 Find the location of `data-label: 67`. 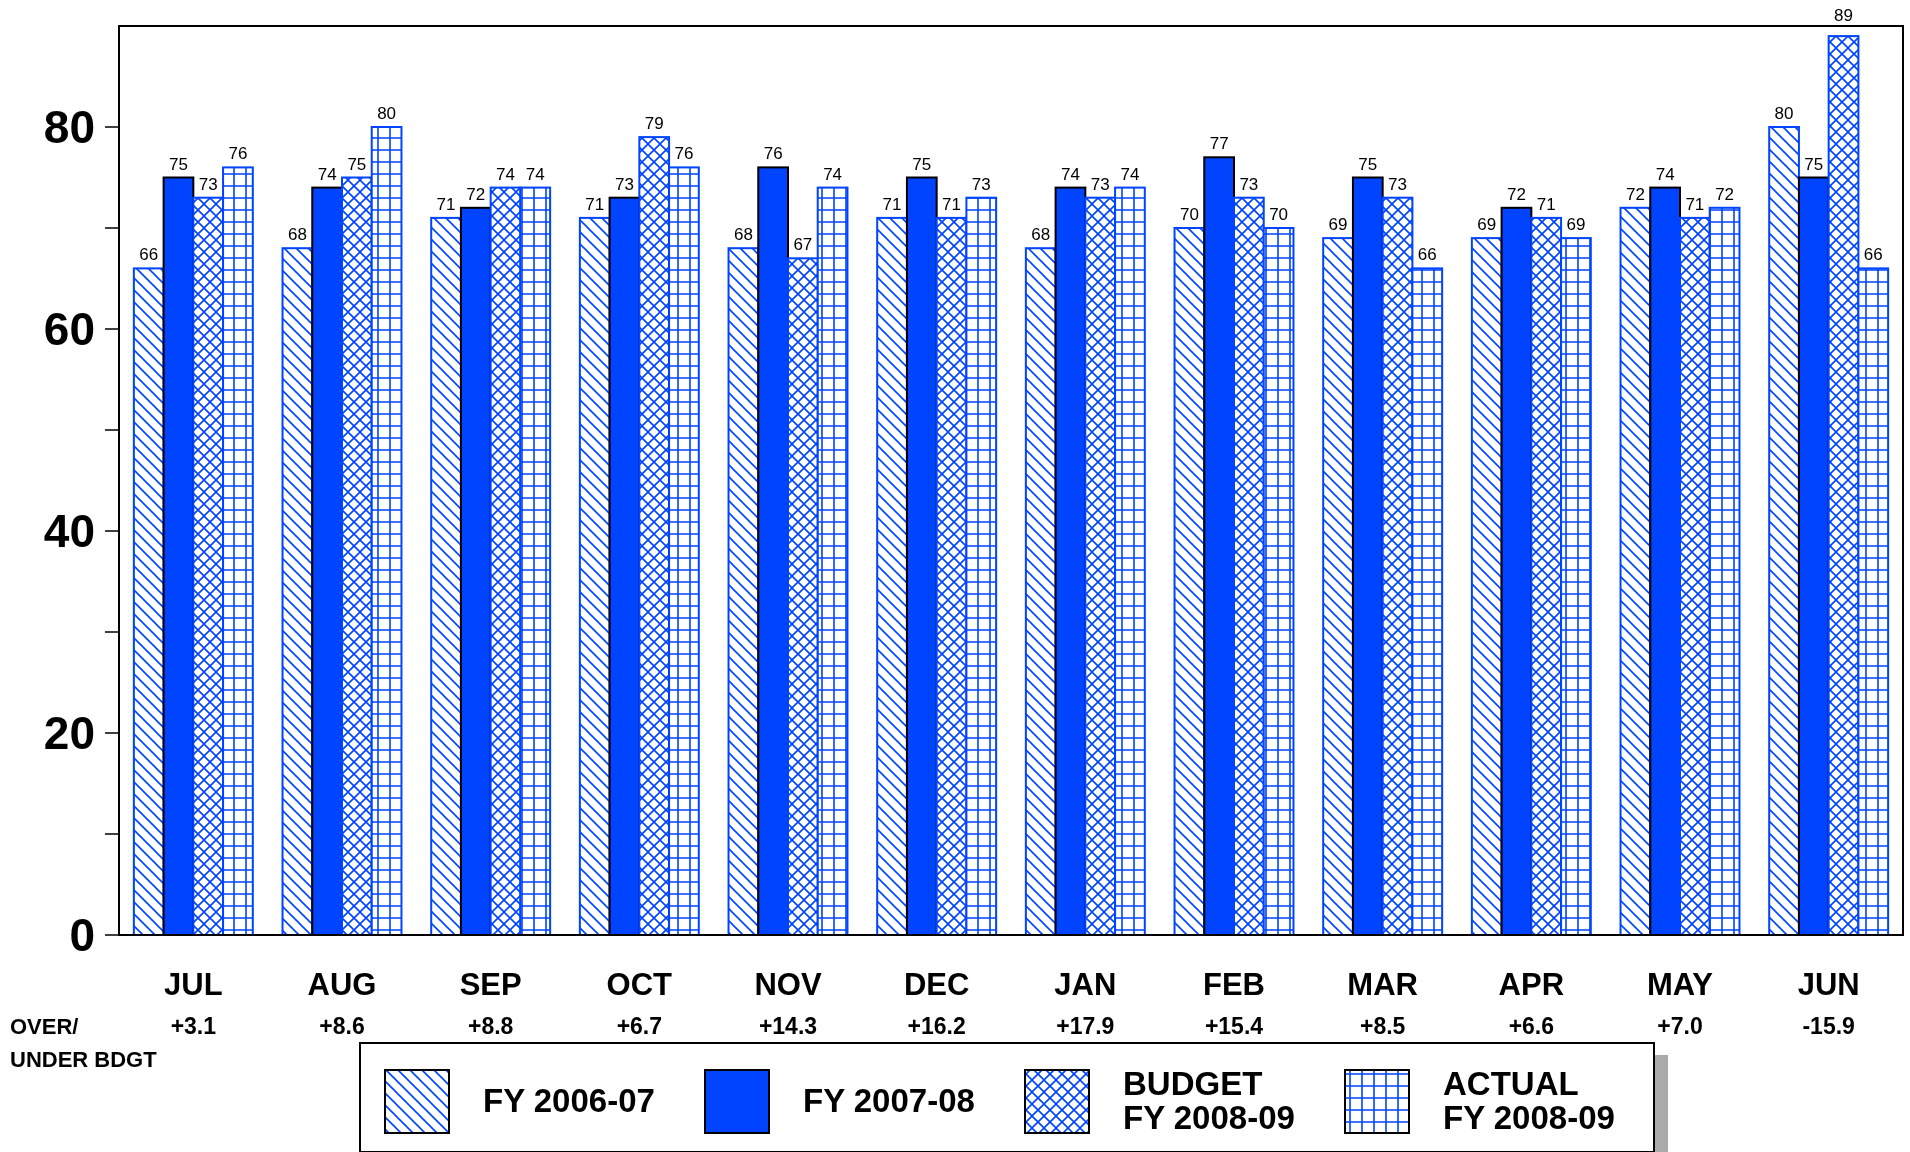

data-label: 67 is located at coordinates (803, 245).